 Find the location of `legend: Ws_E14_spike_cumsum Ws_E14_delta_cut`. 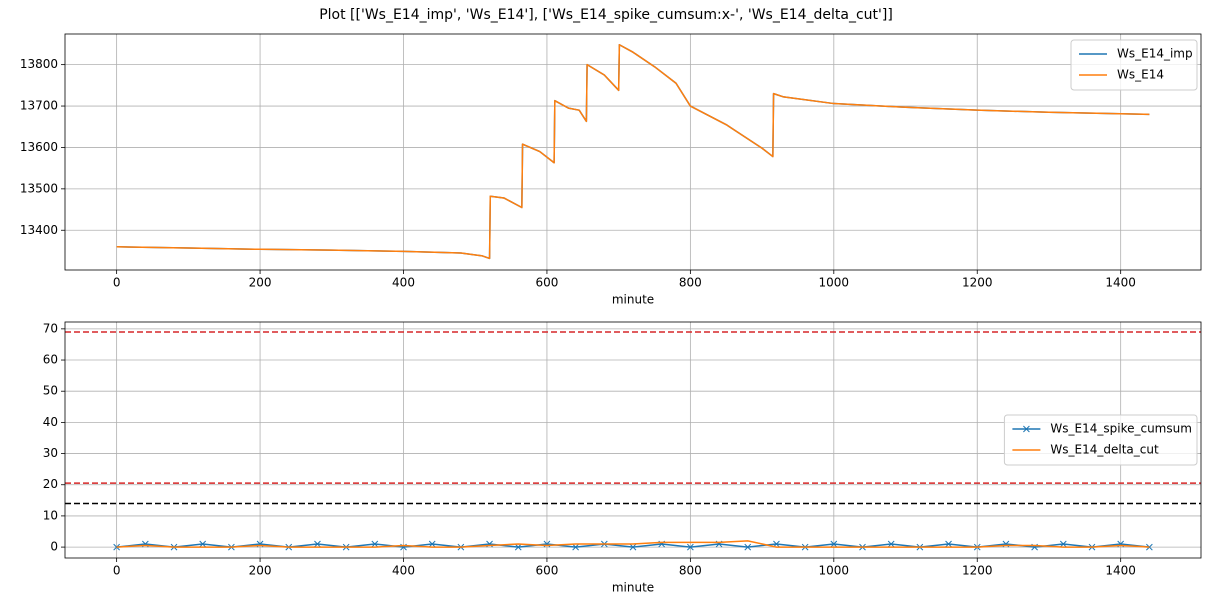

legend: Ws_E14_spike_cumsum Ws_E14_delta_cut is located at coordinates (1100, 440).